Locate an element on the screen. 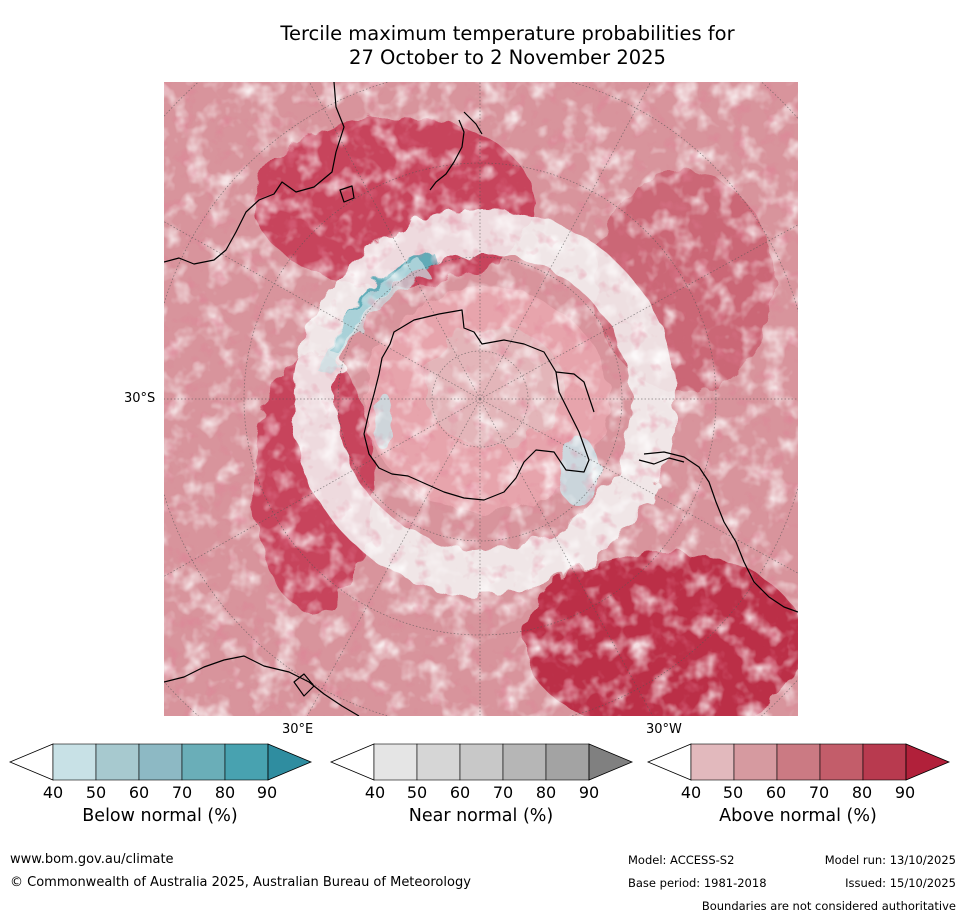 The image size is (965, 919). cbar-near-tick: 50 is located at coordinates (417, 792).